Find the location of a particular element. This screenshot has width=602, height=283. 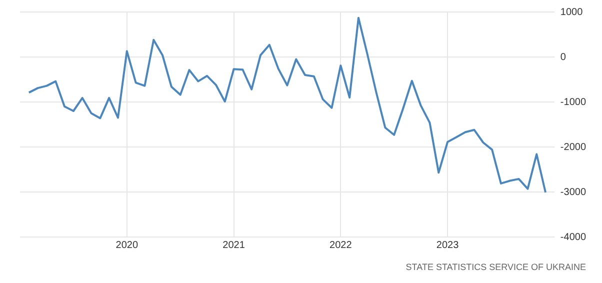

x-tick-label: 2020 is located at coordinates (127, 245).